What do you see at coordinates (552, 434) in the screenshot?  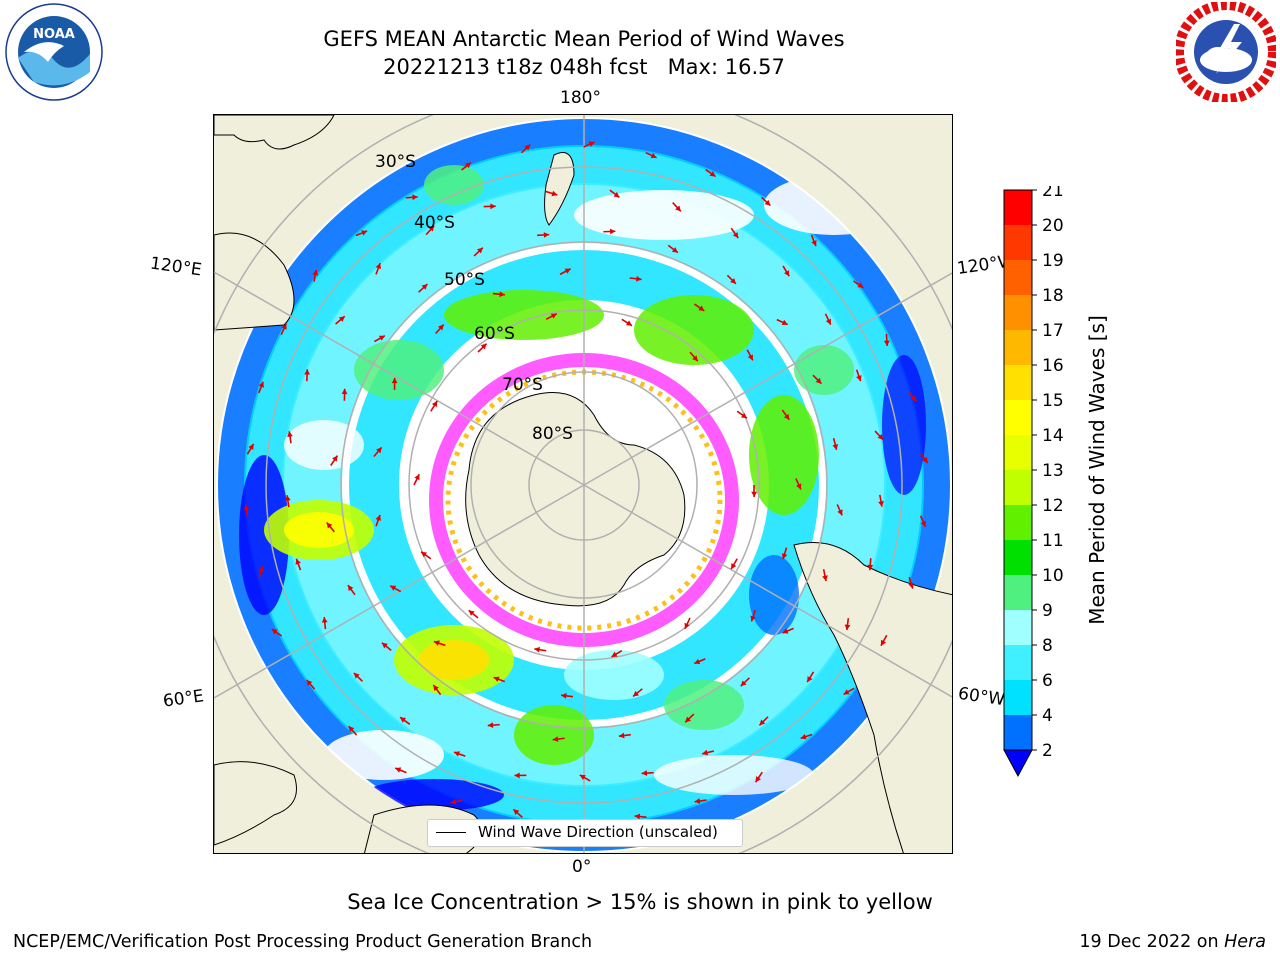 I see `lat-label-80s: 80°S` at bounding box center [552, 434].